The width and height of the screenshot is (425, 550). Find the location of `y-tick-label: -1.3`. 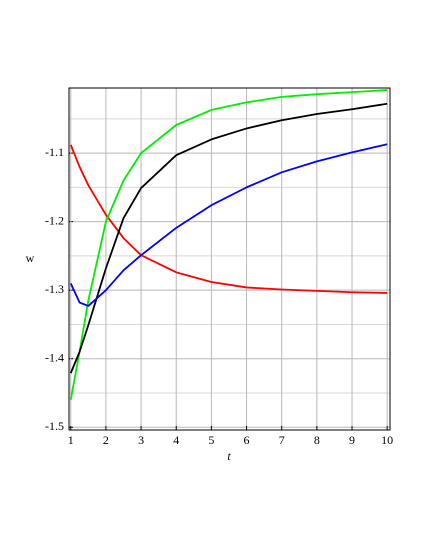

y-tick-label: -1.3 is located at coordinates (54, 289).